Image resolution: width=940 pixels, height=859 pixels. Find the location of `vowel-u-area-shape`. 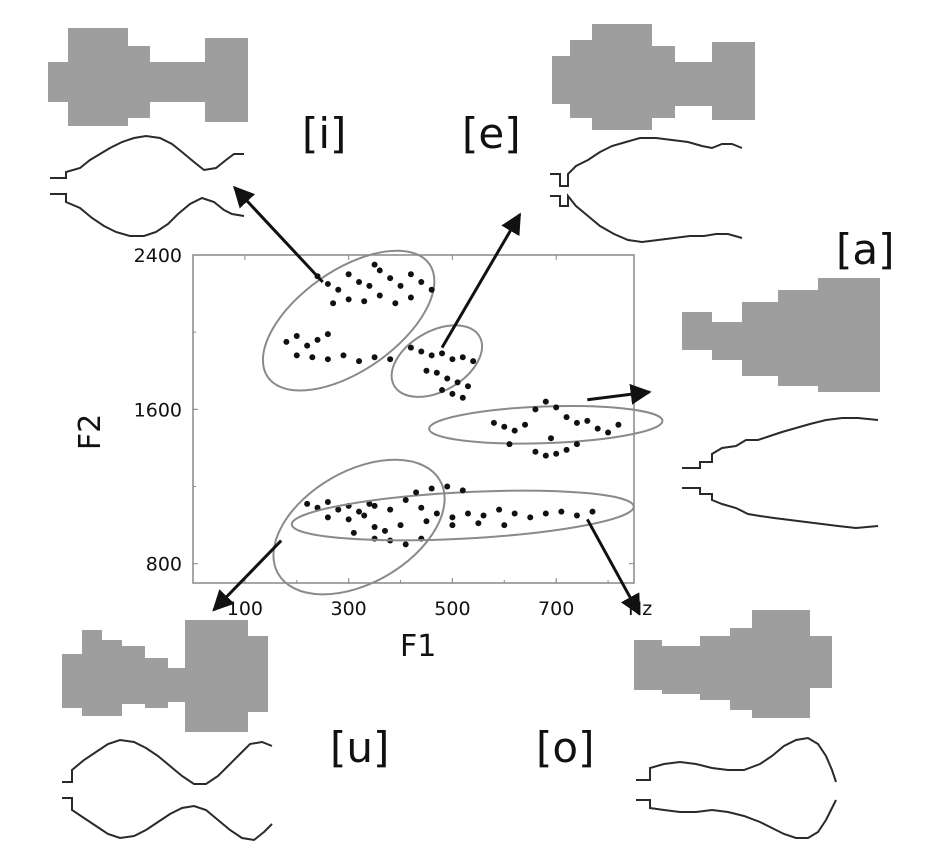

vowel-u-area-shape is located at coordinates (165, 676).